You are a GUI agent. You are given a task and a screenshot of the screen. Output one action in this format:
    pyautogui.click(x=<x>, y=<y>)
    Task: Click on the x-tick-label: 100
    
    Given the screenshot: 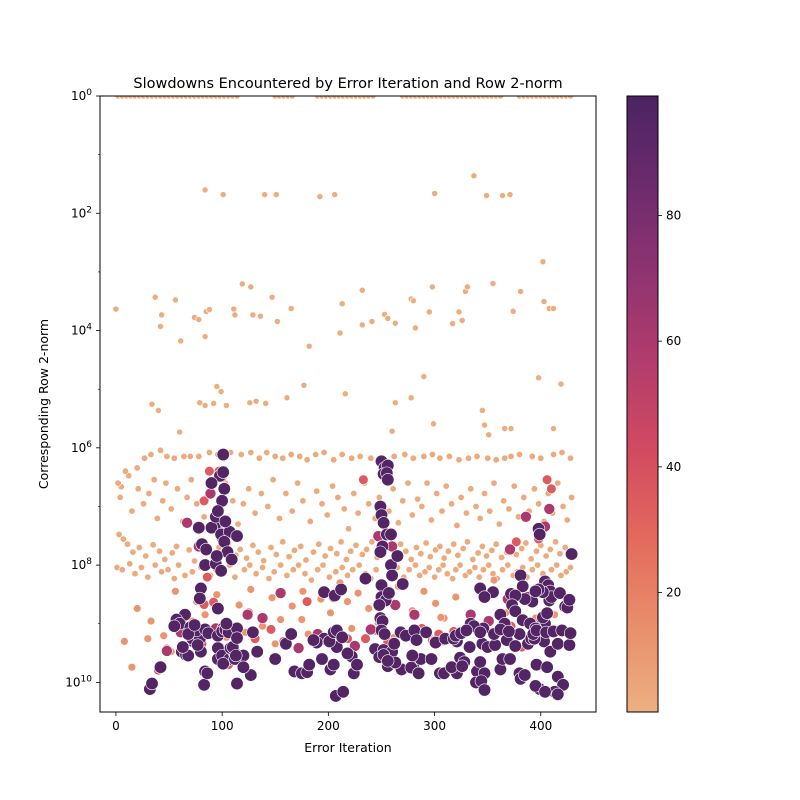 What is the action you would take?
    pyautogui.click(x=222, y=726)
    